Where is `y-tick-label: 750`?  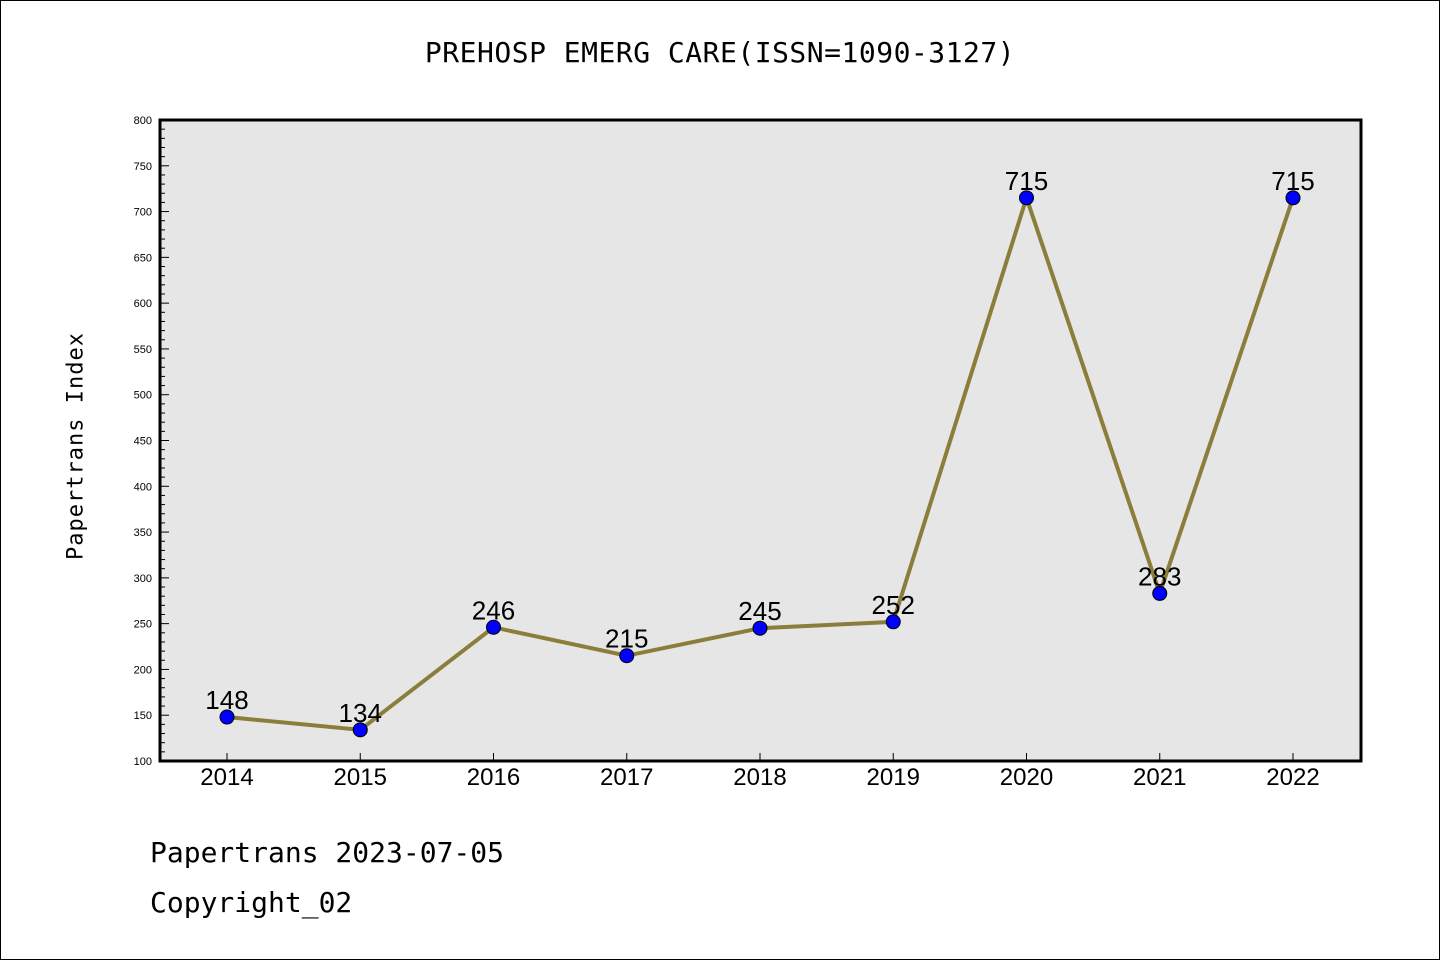
y-tick-label: 750 is located at coordinates (143, 167).